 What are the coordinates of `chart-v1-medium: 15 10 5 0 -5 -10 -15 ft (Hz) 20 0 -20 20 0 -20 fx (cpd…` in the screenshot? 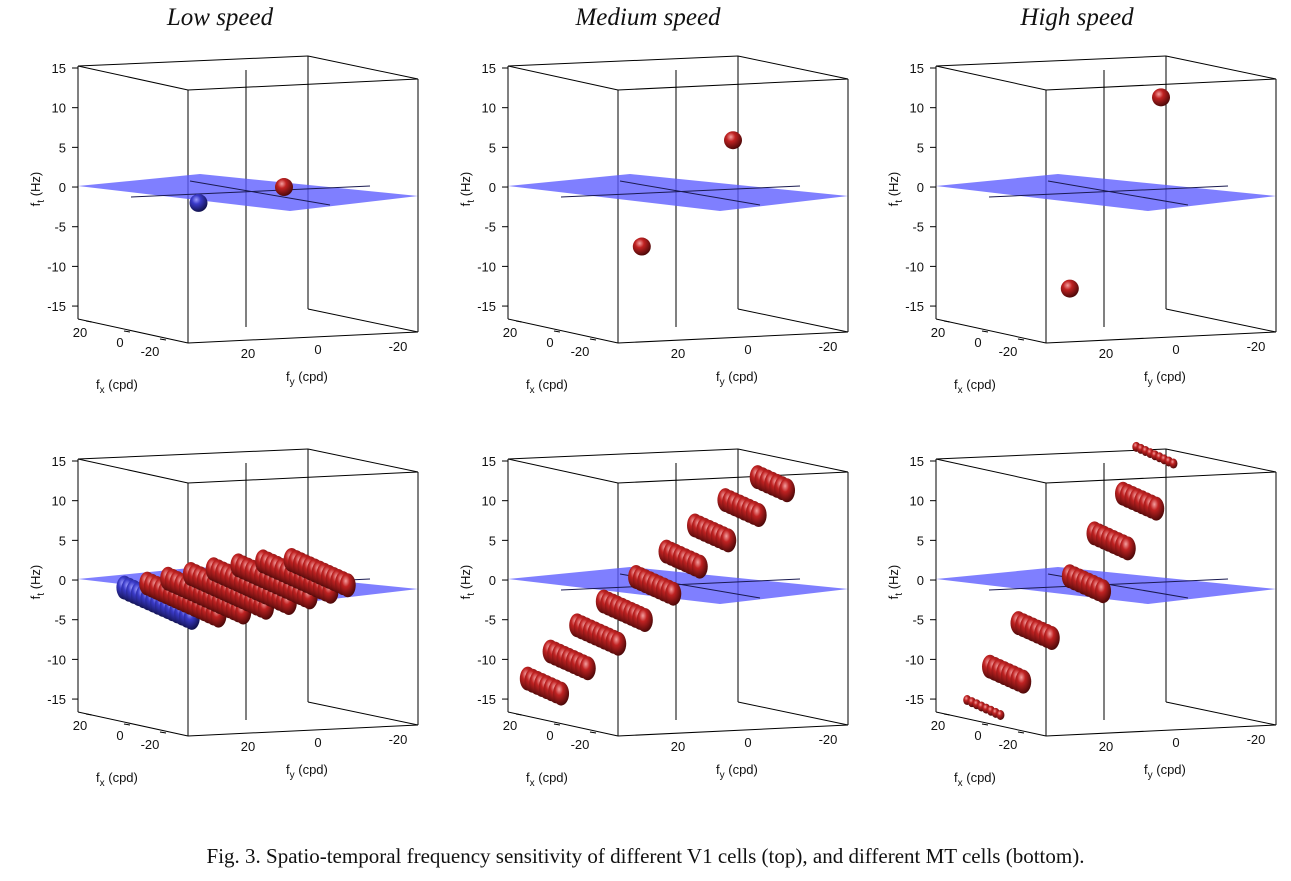 It's located at (653, 225).